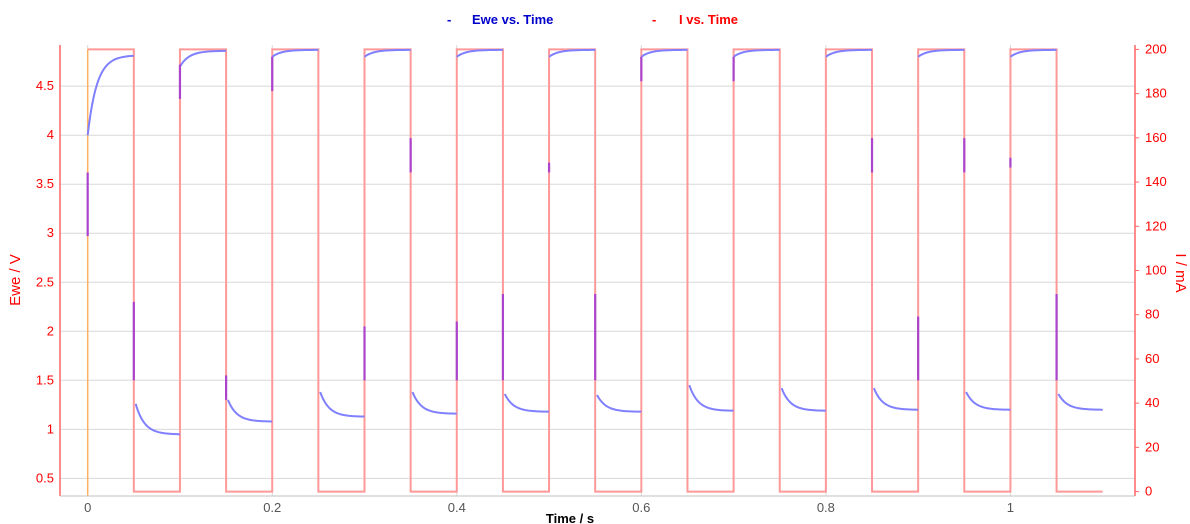 This screenshot has width=1190, height=524. What do you see at coordinates (45, 281) in the screenshot?
I see `y-left-tick-label: 2.5` at bounding box center [45, 281].